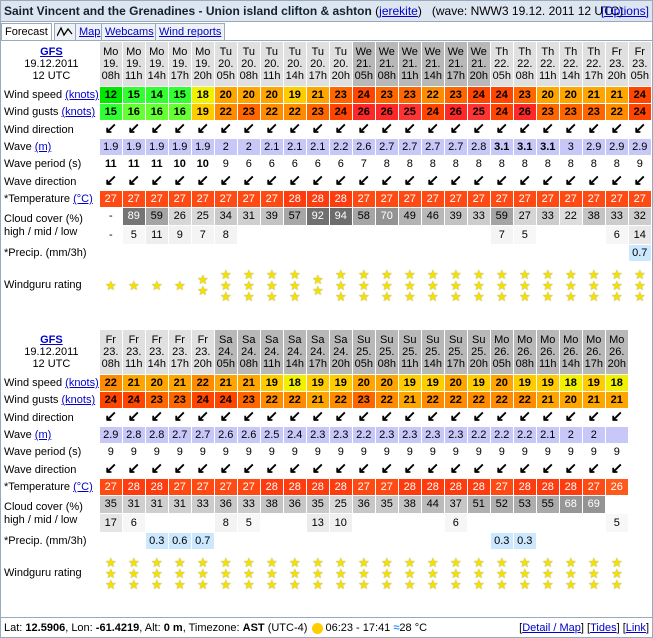  What do you see at coordinates (129, 31) in the screenshot?
I see `tab-webcams: Webcams` at bounding box center [129, 31].